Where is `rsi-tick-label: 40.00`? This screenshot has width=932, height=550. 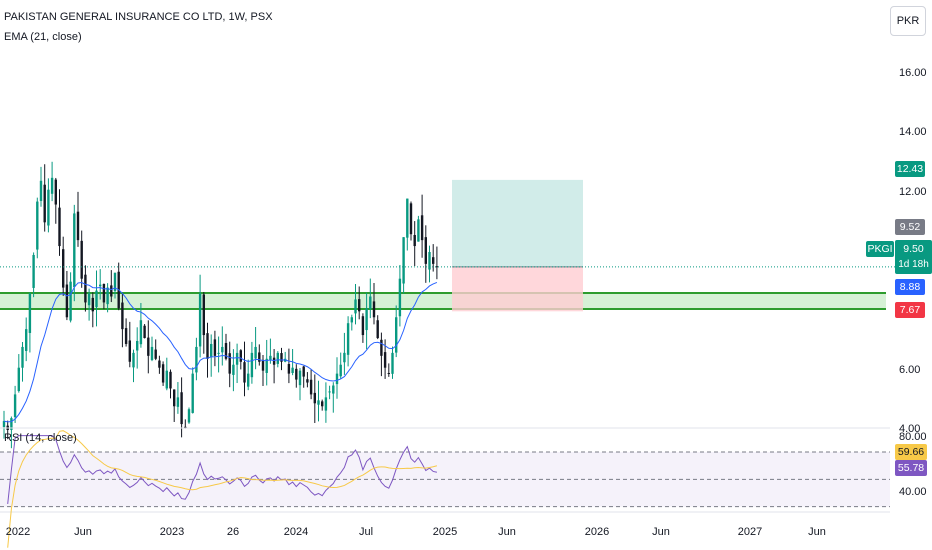 rsi-tick-label: 40.00 is located at coordinates (913, 492).